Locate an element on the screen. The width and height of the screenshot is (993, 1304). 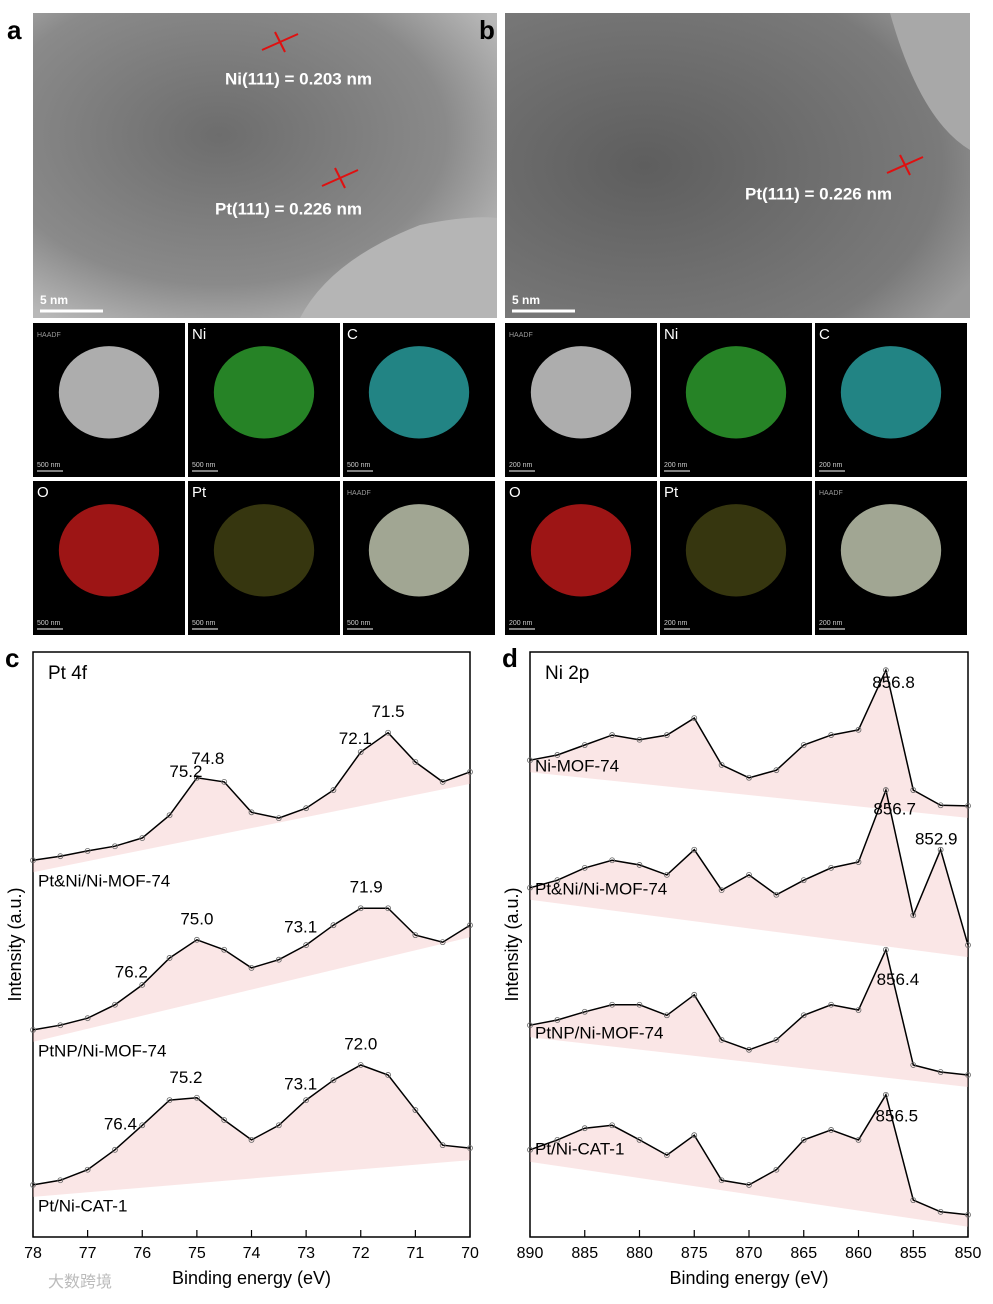
y-axis-label: Intensity (a.u.) is located at coordinates (15, 944).